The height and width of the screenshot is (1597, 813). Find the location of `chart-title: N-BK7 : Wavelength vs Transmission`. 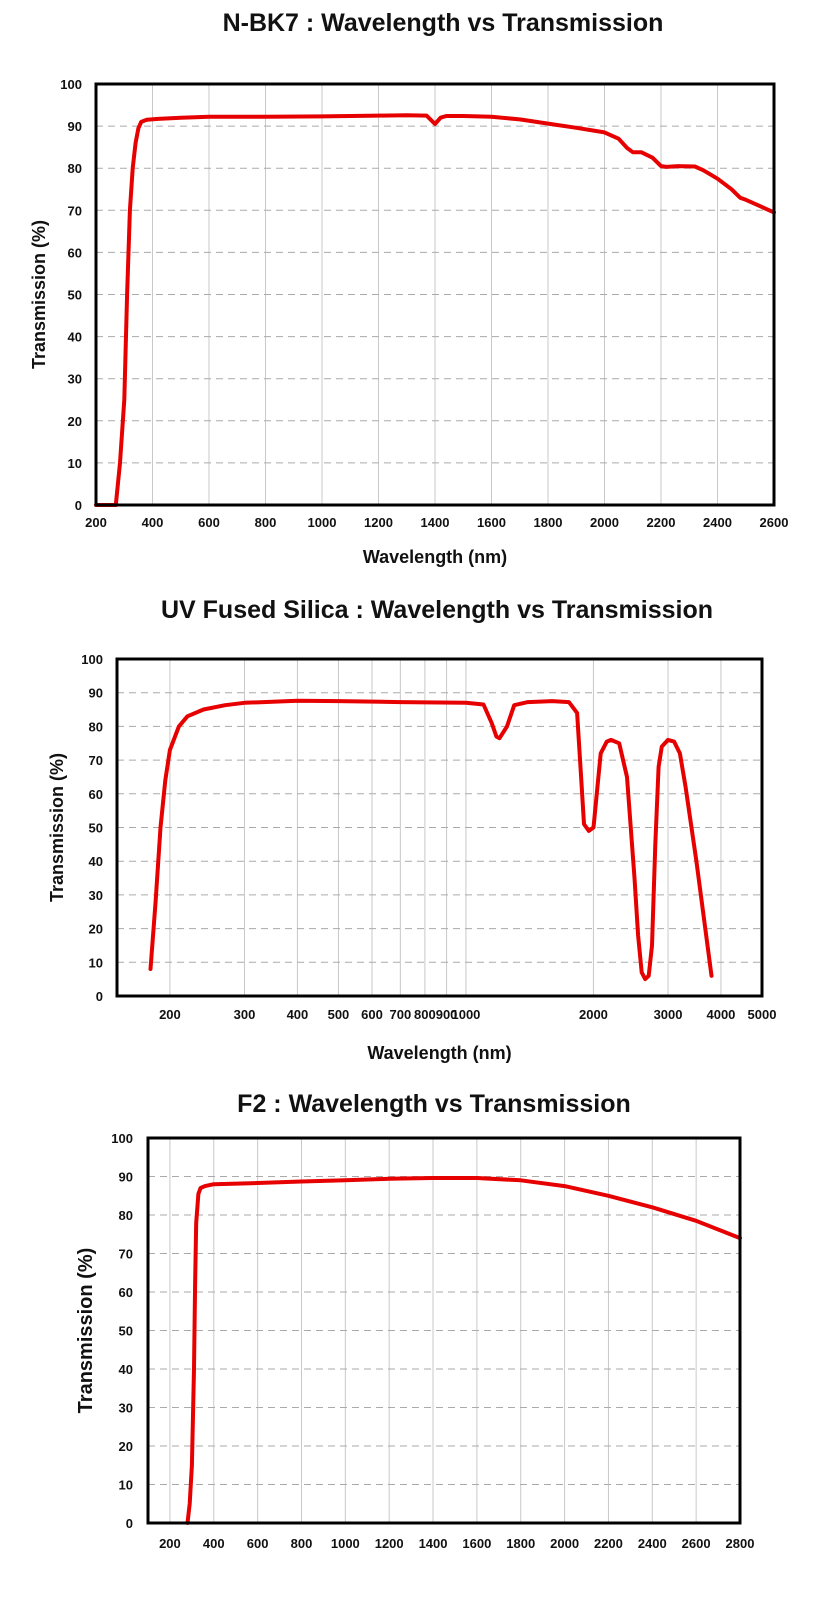

chart-title: N-BK7 : Wavelength vs Transmission is located at coordinates (443, 23).